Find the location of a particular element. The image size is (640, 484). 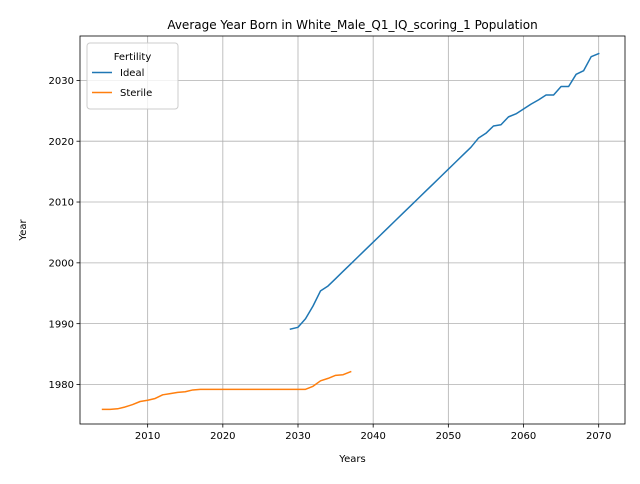

x-tick-label: 2010 is located at coordinates (147, 436).